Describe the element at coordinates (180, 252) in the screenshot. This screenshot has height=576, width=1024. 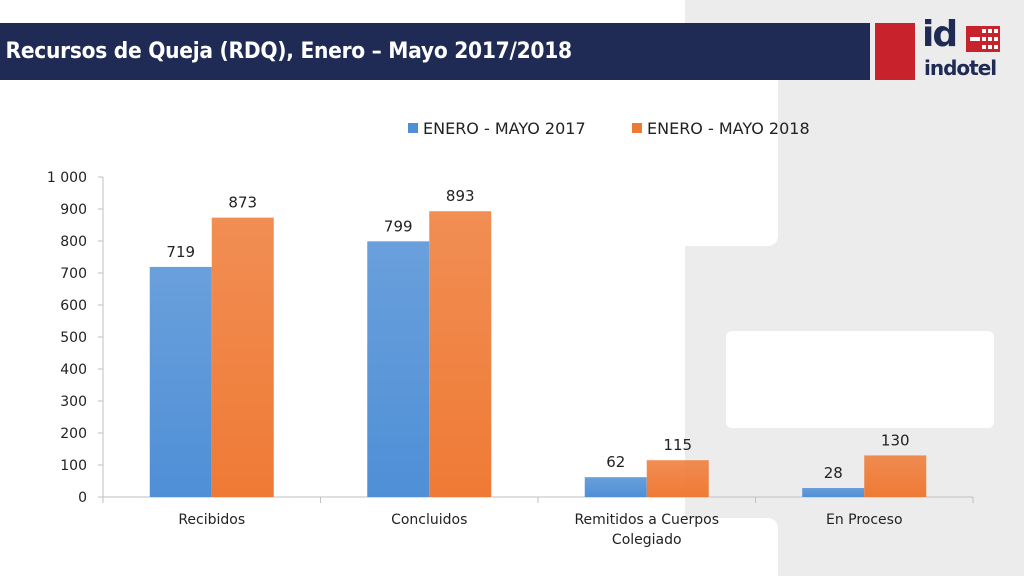
I see `data-label: 719` at that location.